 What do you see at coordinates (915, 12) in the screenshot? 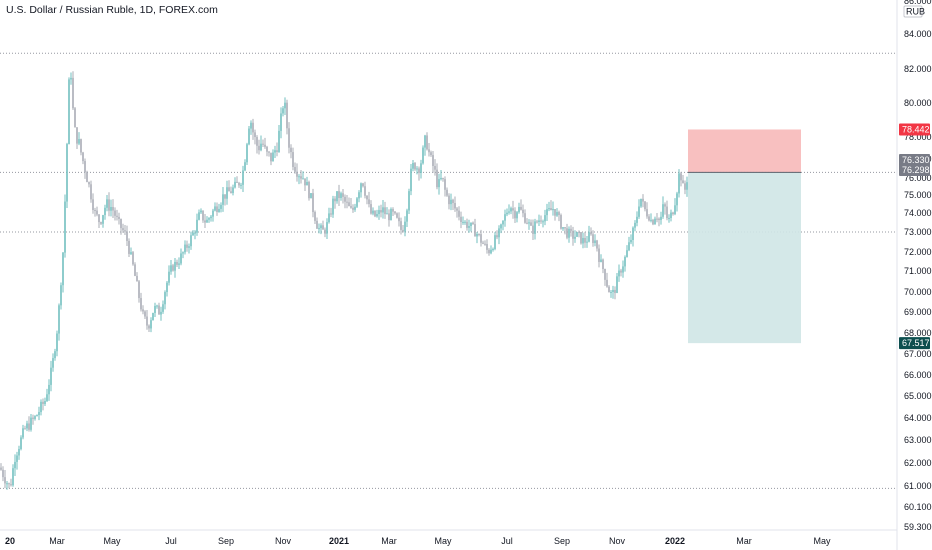
I see `currency-label: RUB` at bounding box center [915, 12].